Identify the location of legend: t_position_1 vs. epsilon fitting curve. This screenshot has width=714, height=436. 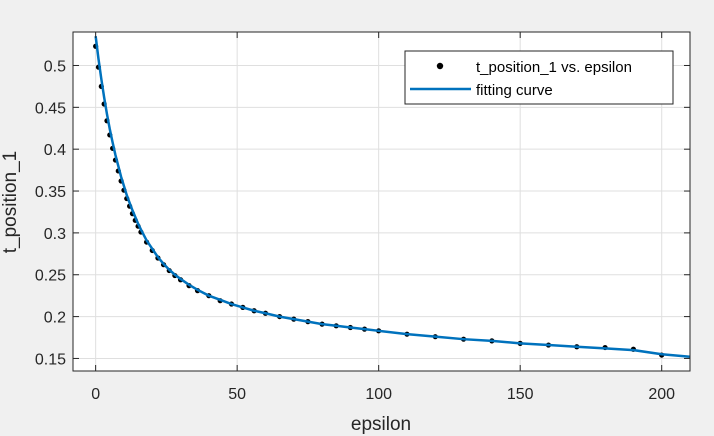
(539, 77).